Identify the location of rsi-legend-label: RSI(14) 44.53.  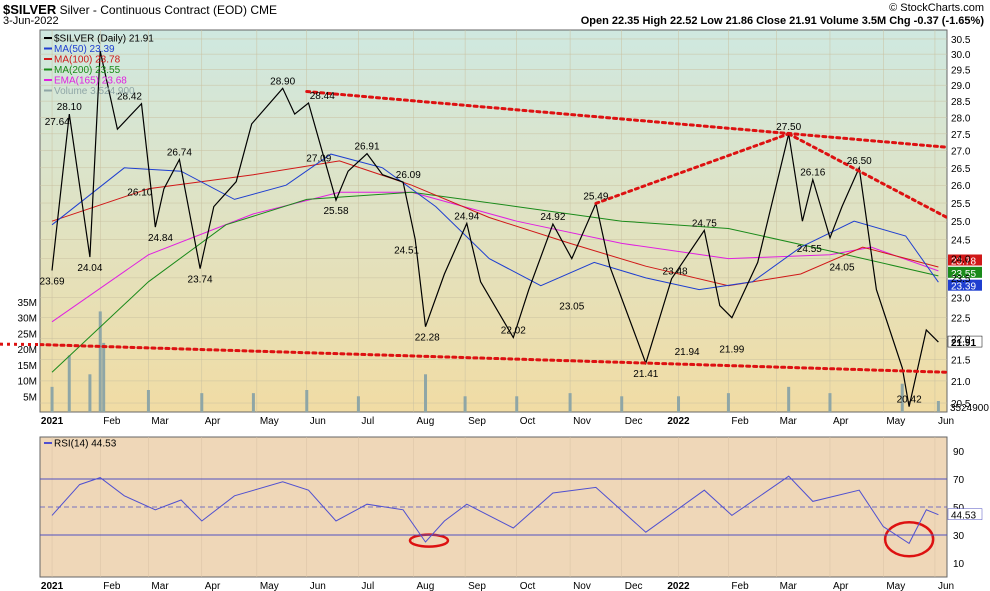
(85, 444).